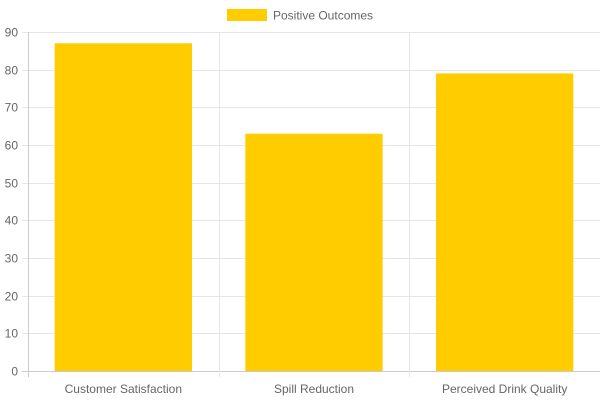  Describe the element at coordinates (14, 372) in the screenshot. I see `y-tick-label: 0` at that location.